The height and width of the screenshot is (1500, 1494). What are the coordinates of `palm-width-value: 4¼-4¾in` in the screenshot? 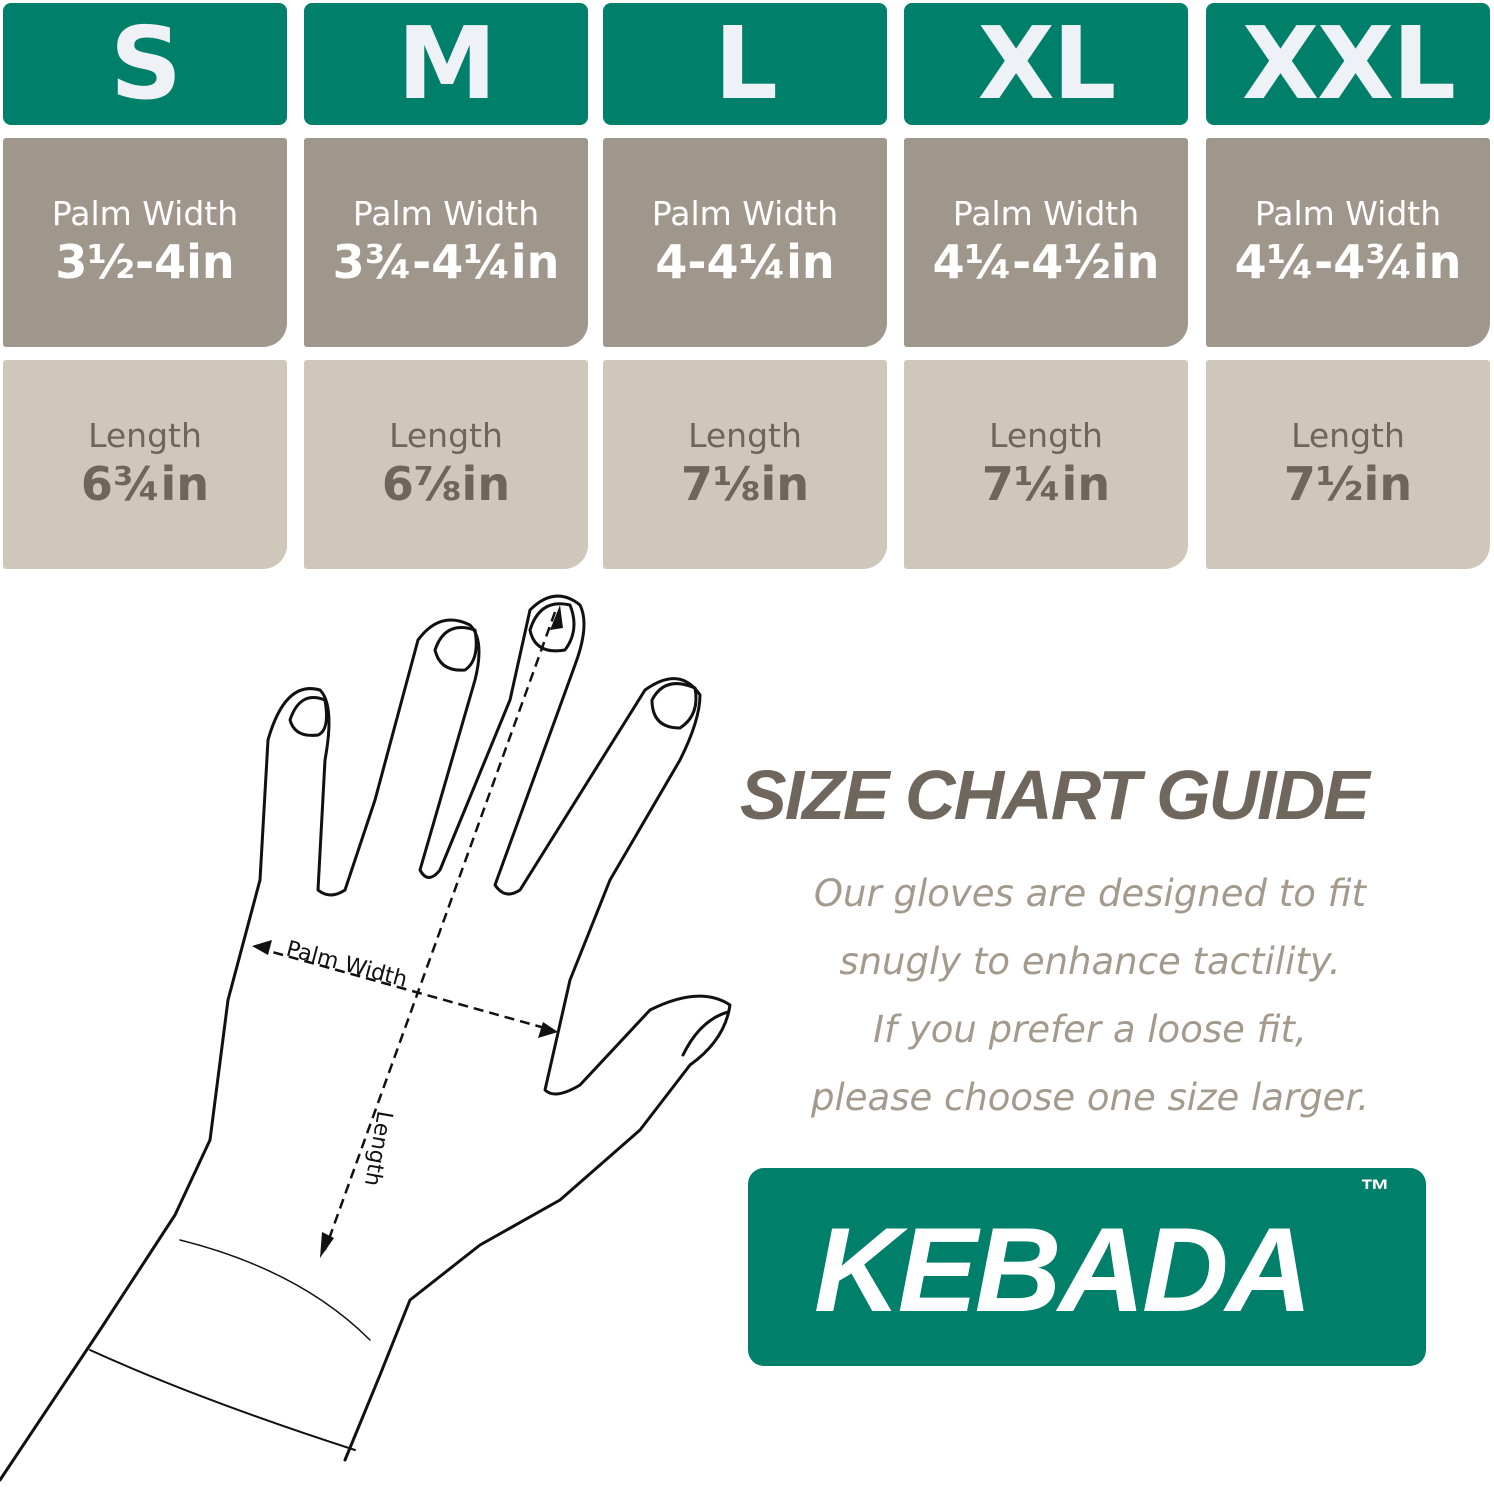 It's located at (1348, 262).